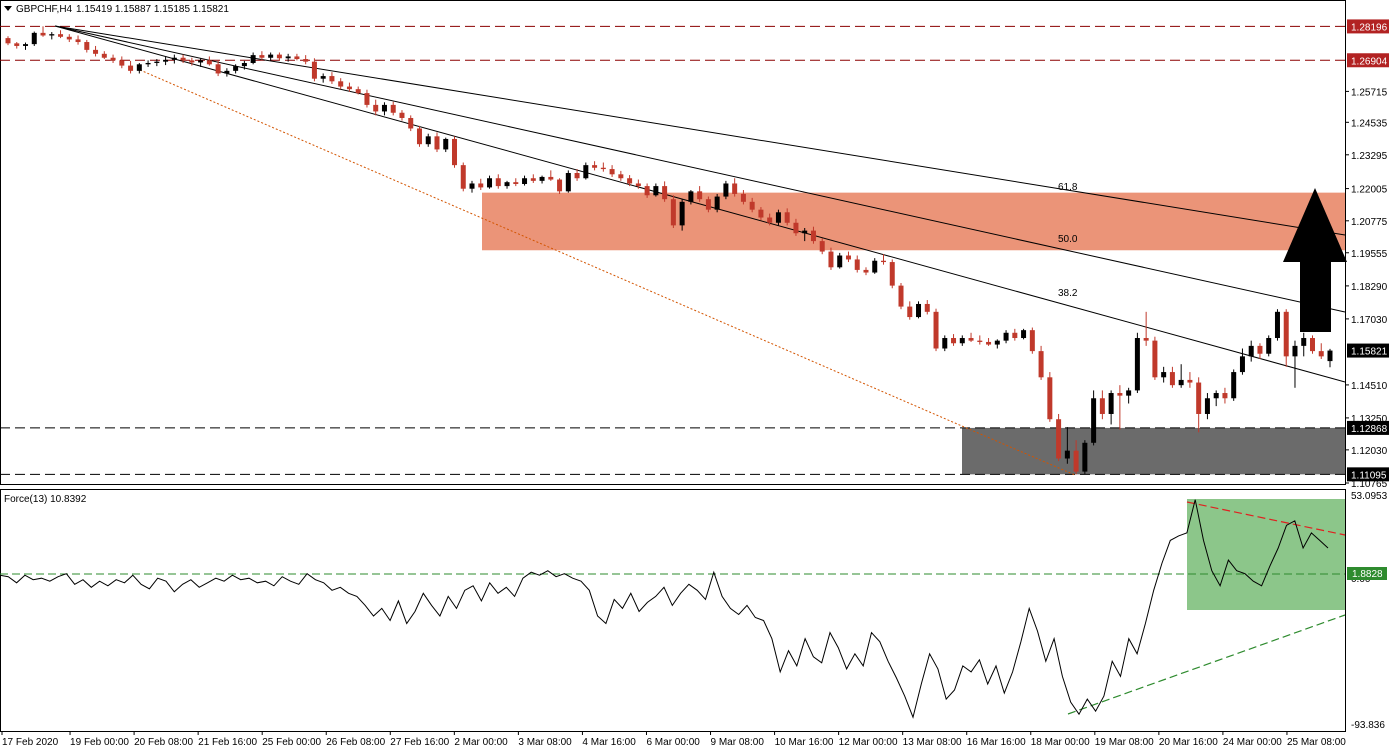 This screenshot has width=1395, height=752. Describe the element at coordinates (1369, 254) in the screenshot. I see `price-tick-label: 1.19555` at that location.